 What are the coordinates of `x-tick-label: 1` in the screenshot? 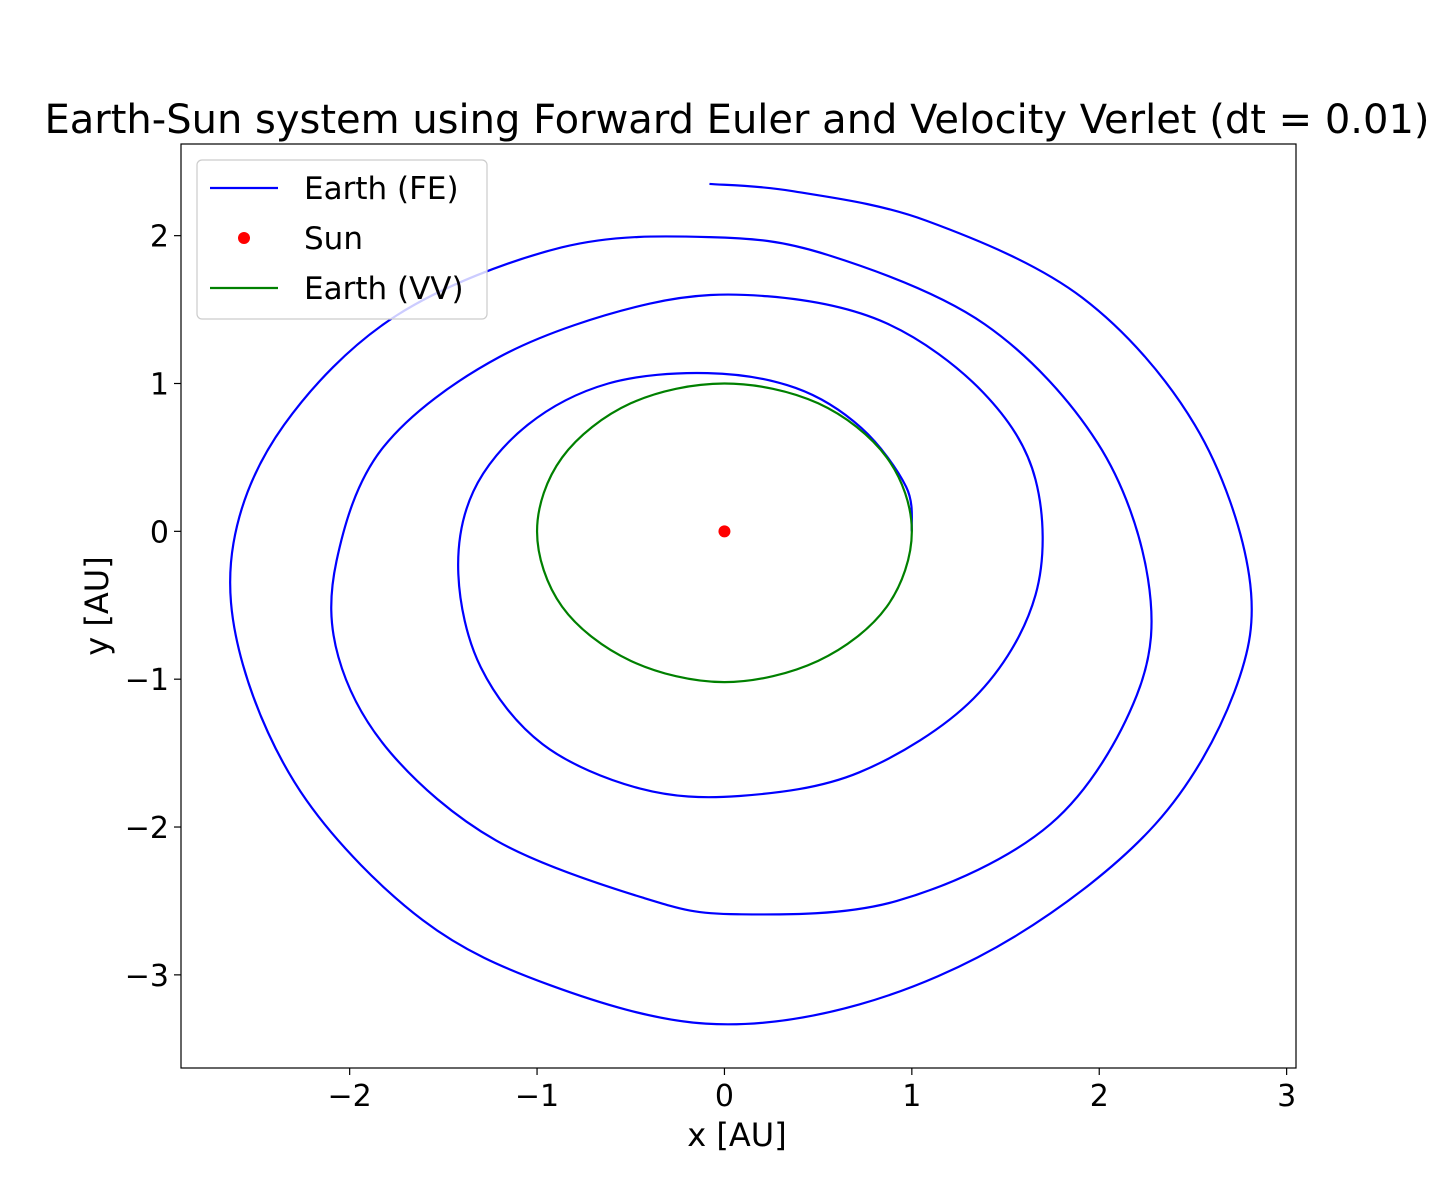 It's located at (911, 1096).